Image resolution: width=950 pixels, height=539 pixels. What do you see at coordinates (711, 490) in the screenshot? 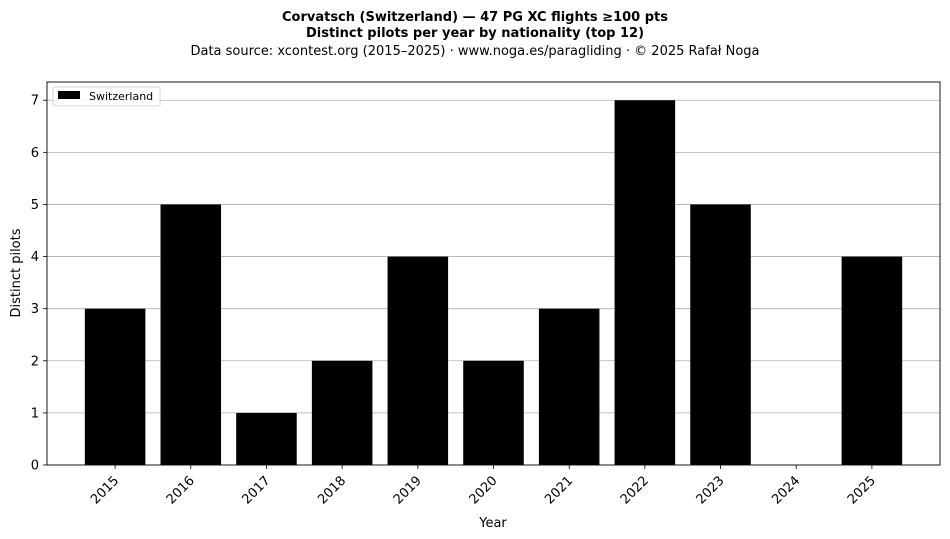
I see `x-tick-label: 2023` at bounding box center [711, 490].